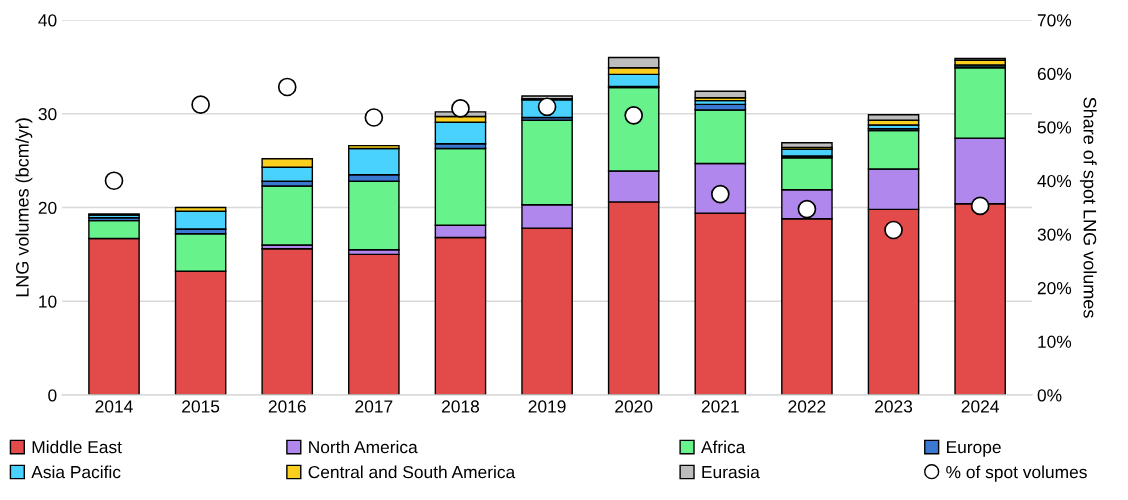  What do you see at coordinates (1055, 341) in the screenshot?
I see `y2-tick-label: 10%` at bounding box center [1055, 341].